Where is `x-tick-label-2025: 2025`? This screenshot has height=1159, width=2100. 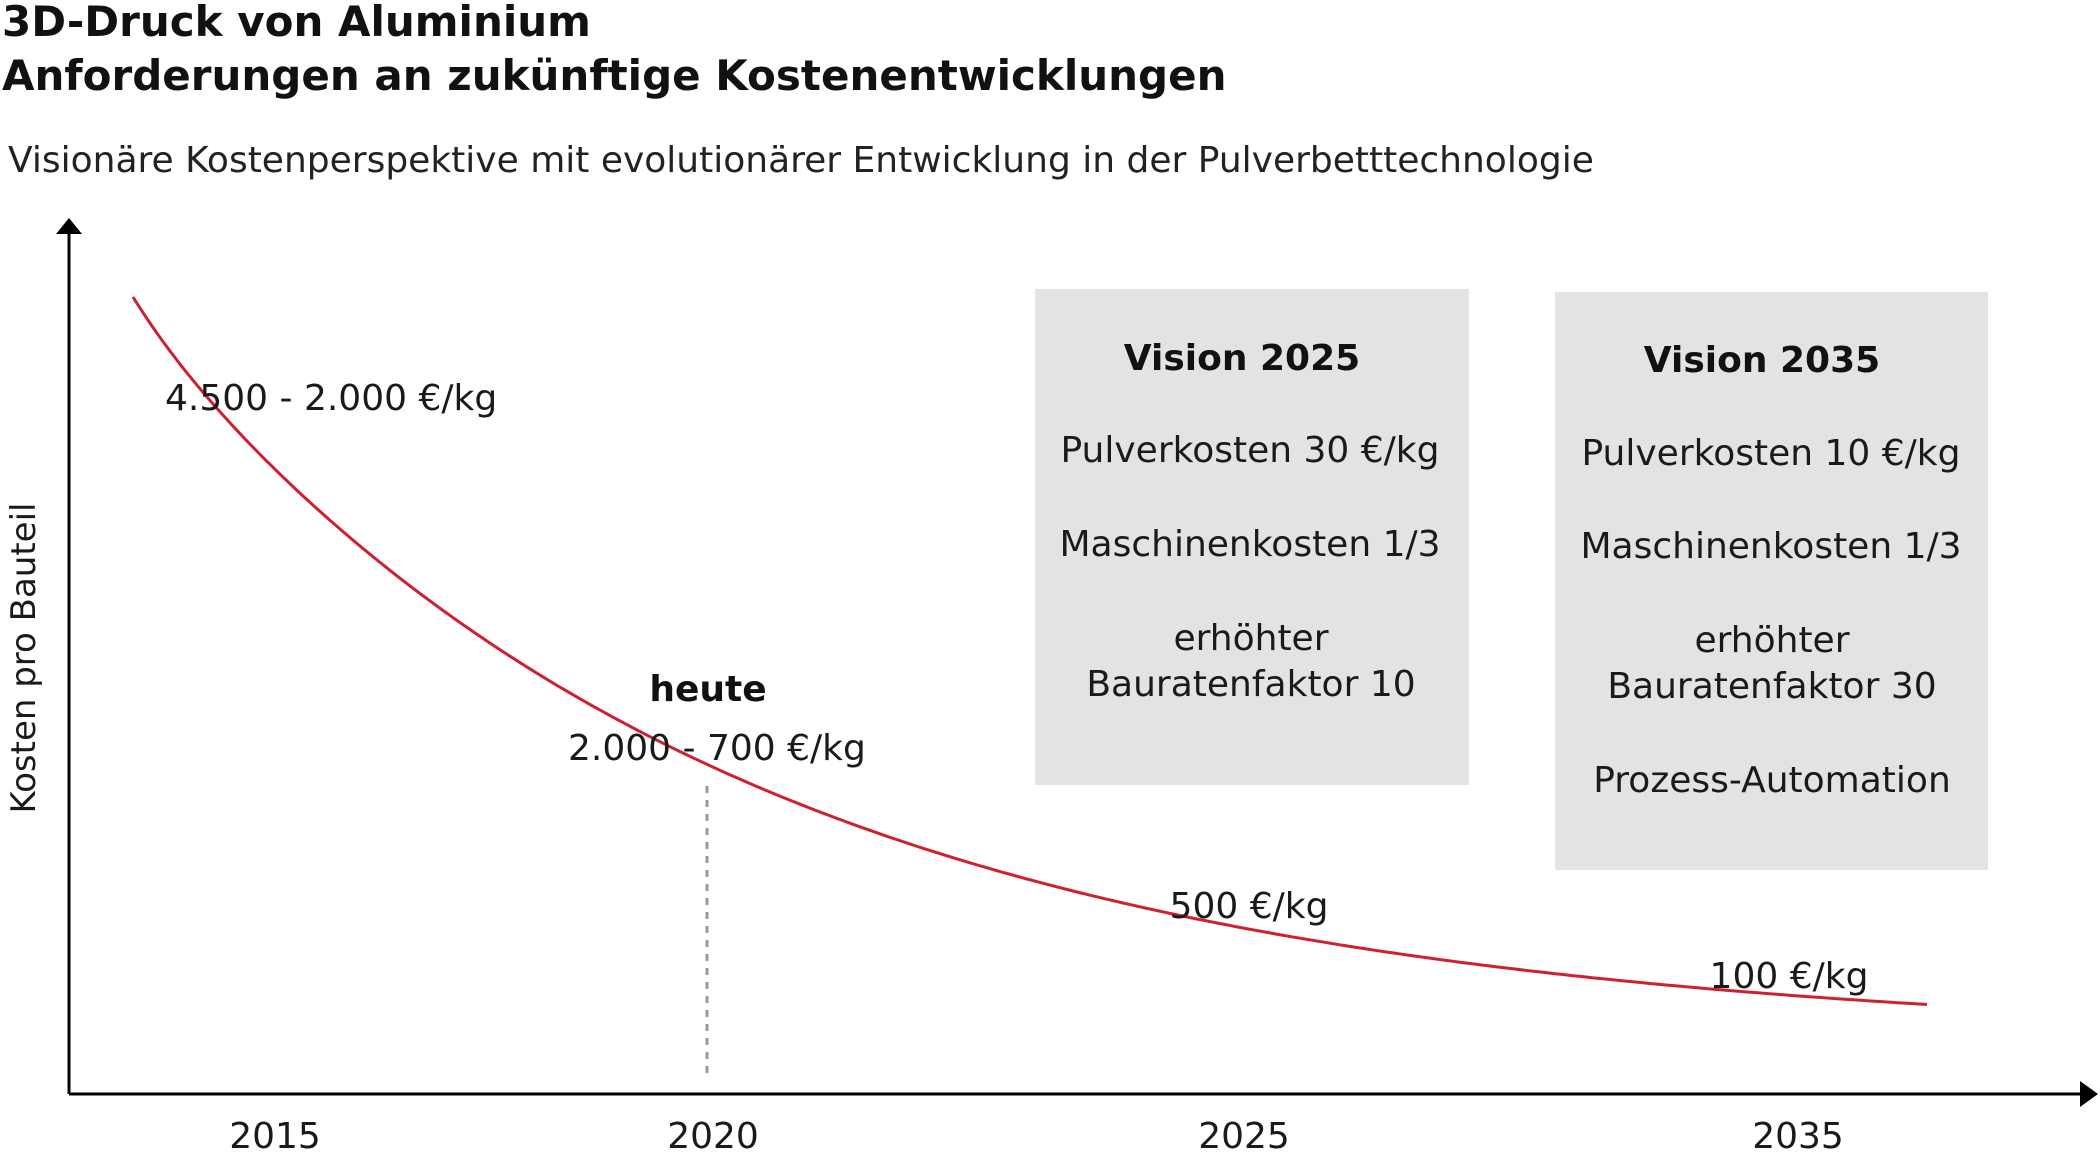 x-tick-label-2025: 2025 is located at coordinates (1244, 1136).